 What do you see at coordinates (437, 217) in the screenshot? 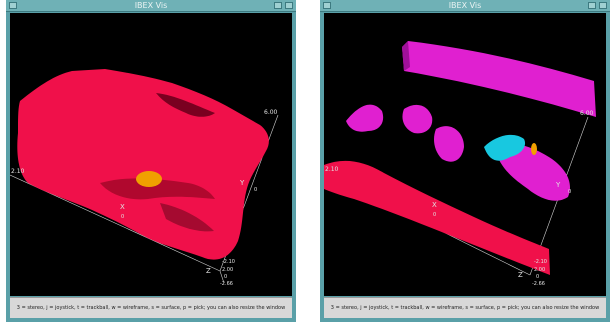
I see `red-slab` at bounding box center [437, 217].